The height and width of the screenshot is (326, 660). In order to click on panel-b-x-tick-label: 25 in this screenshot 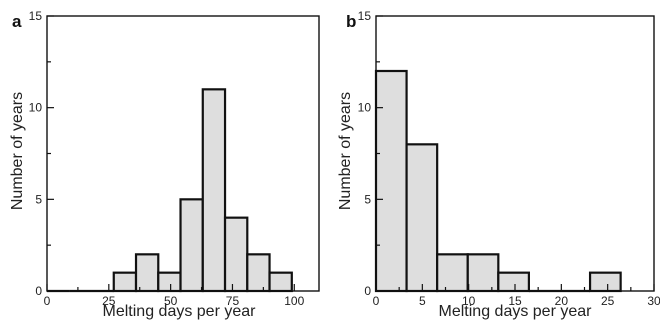, I will do `click(608, 301)`.